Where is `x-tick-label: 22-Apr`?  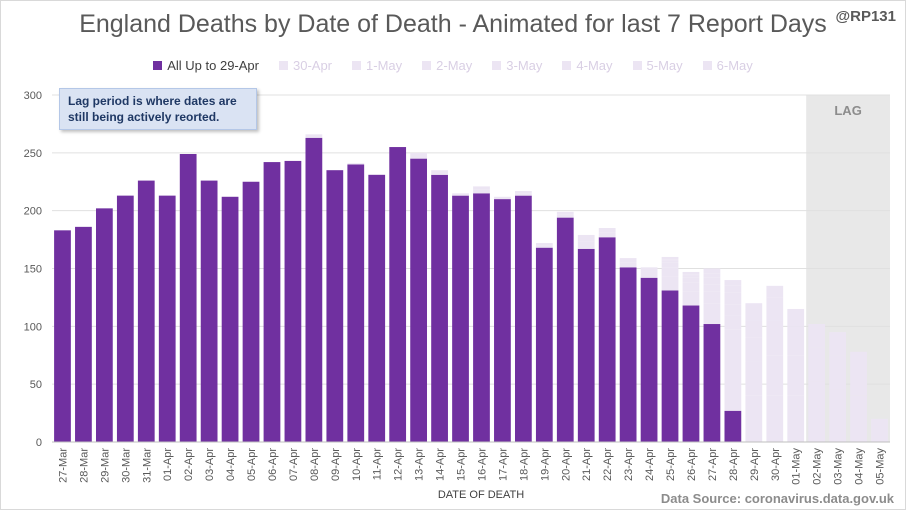 x-tick-label: 22-Apr is located at coordinates (608, 464).